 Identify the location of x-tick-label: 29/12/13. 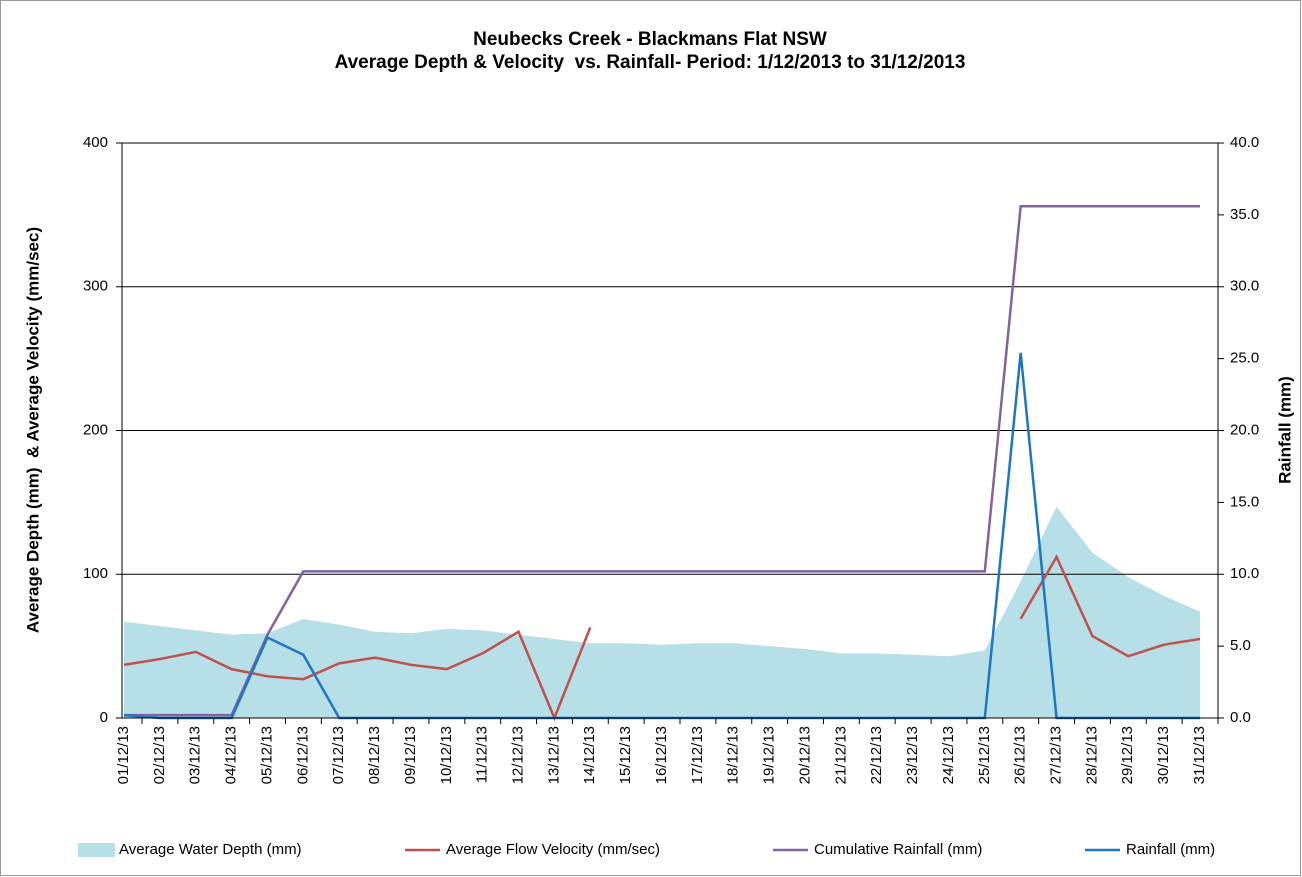
(1127, 755).